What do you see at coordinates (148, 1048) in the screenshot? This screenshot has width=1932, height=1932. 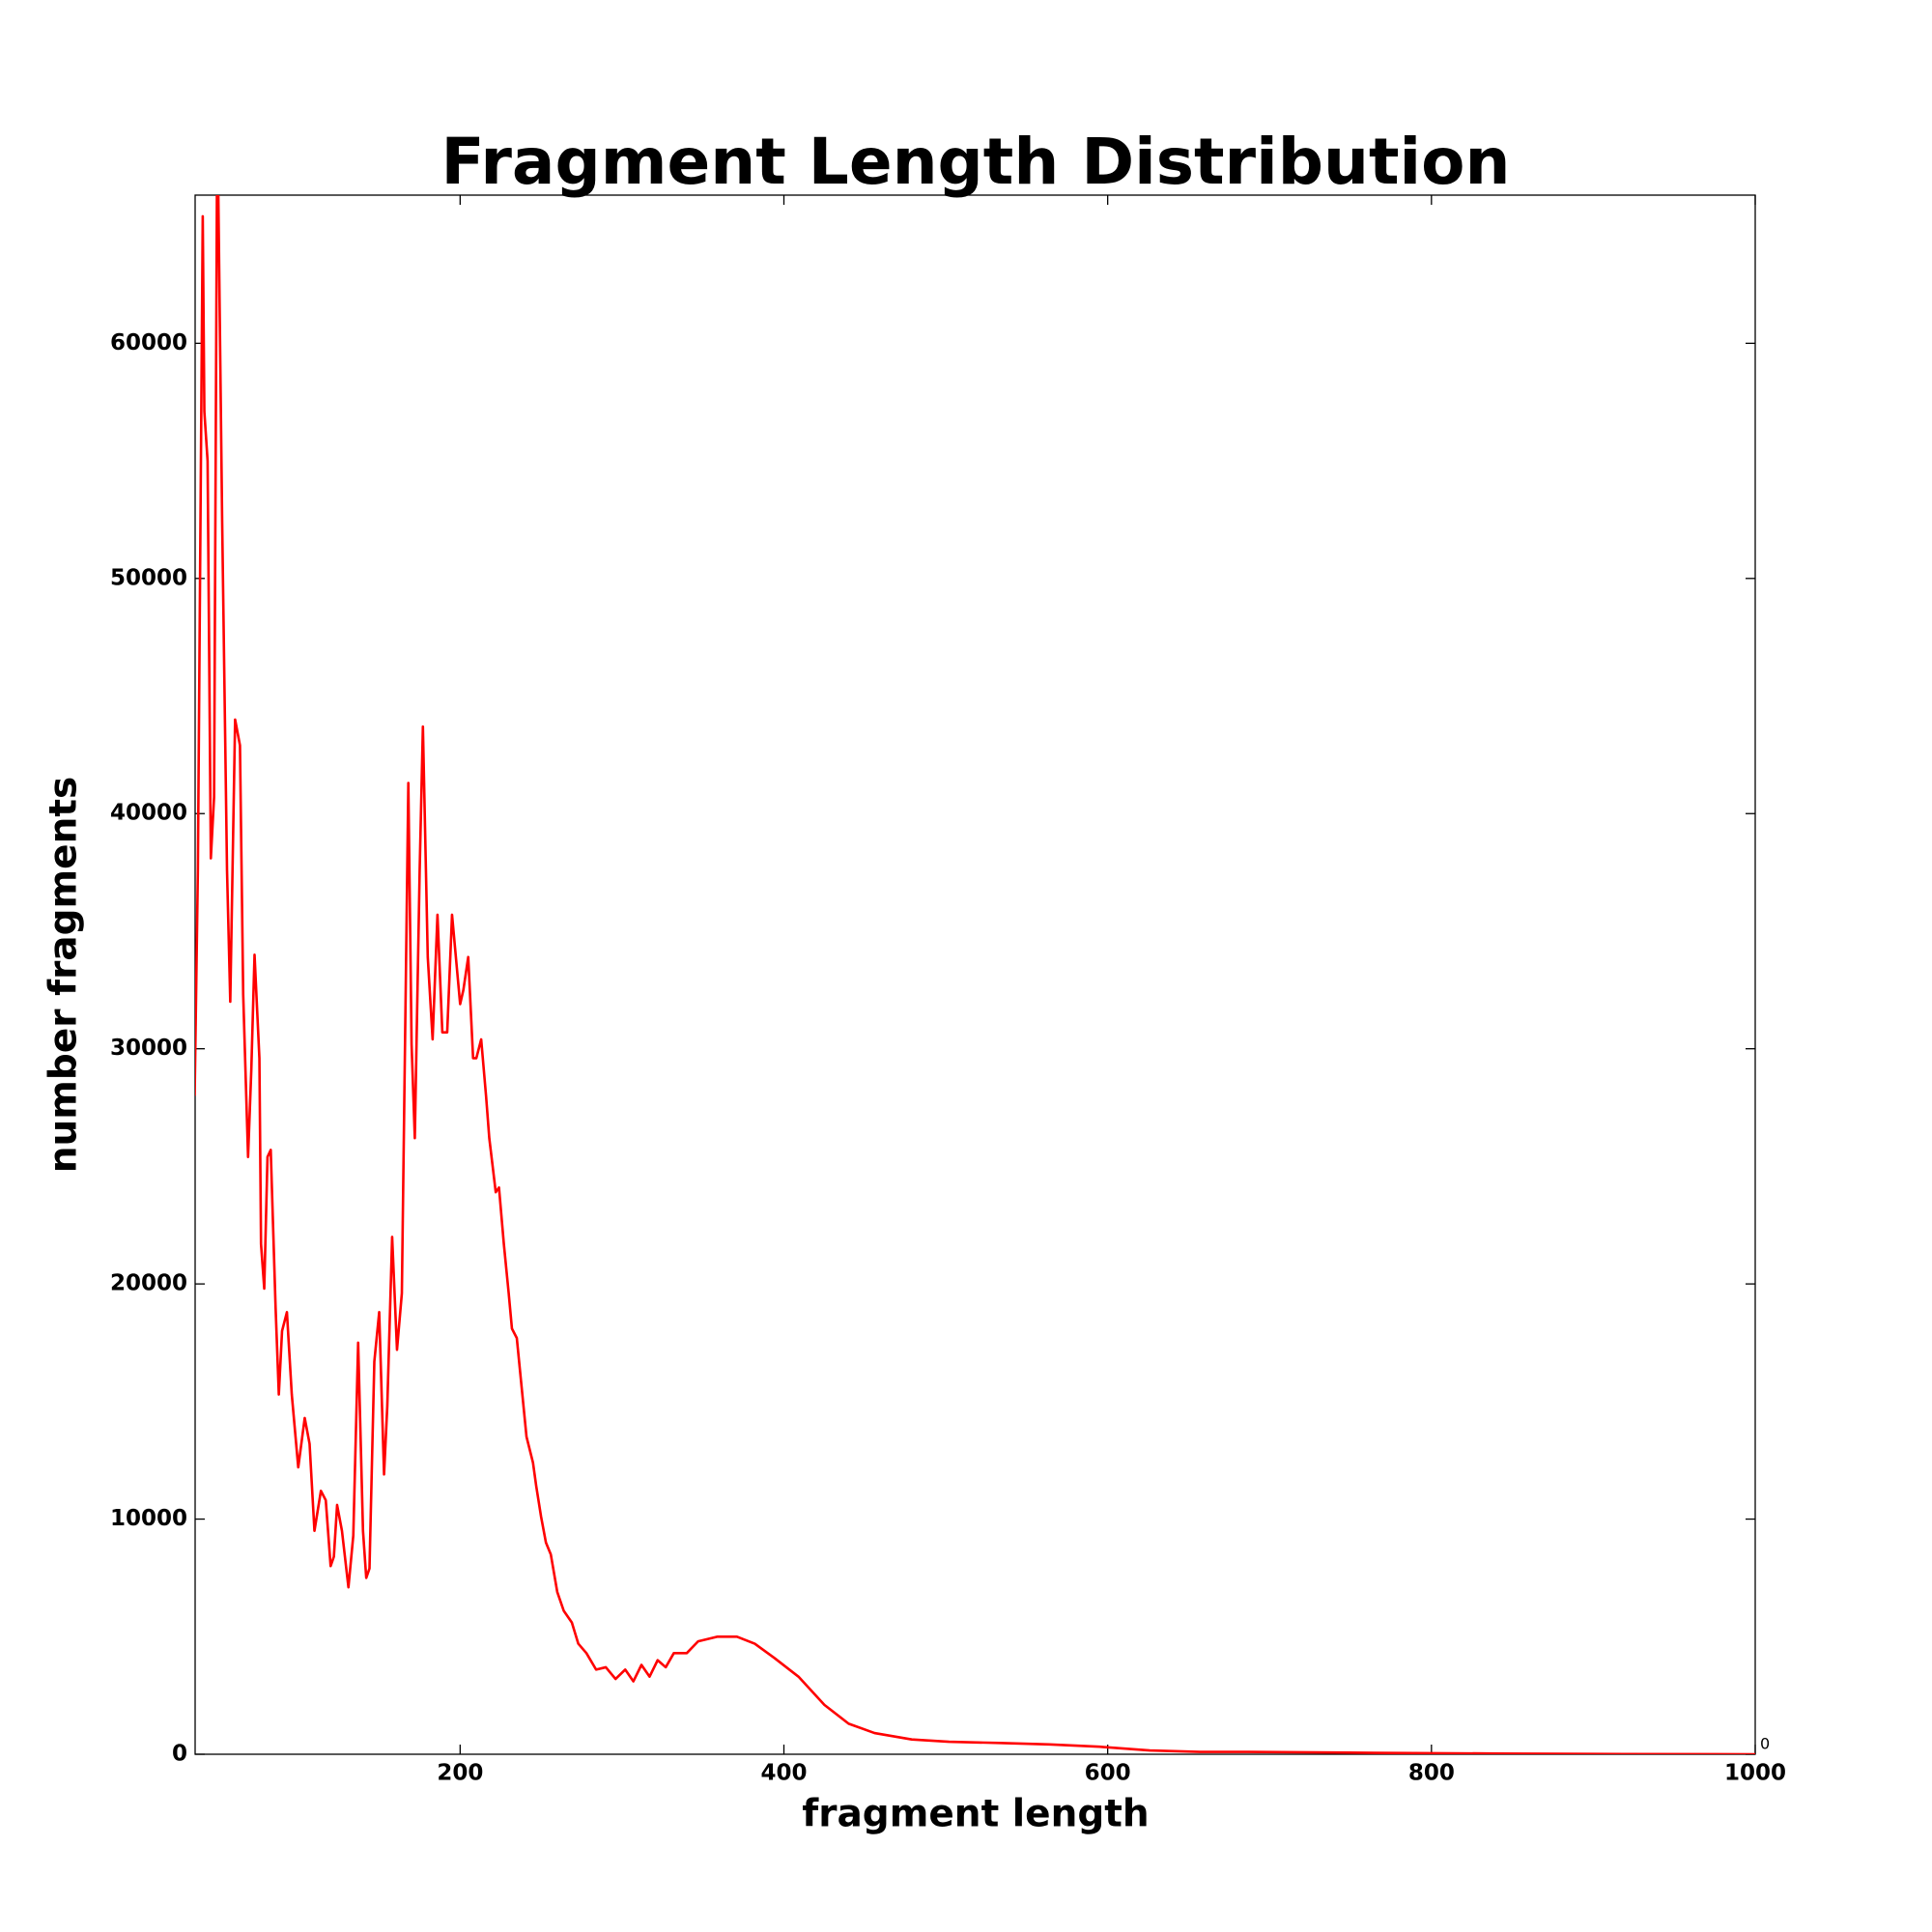 I see `y-tick-label: 30000` at bounding box center [148, 1048].